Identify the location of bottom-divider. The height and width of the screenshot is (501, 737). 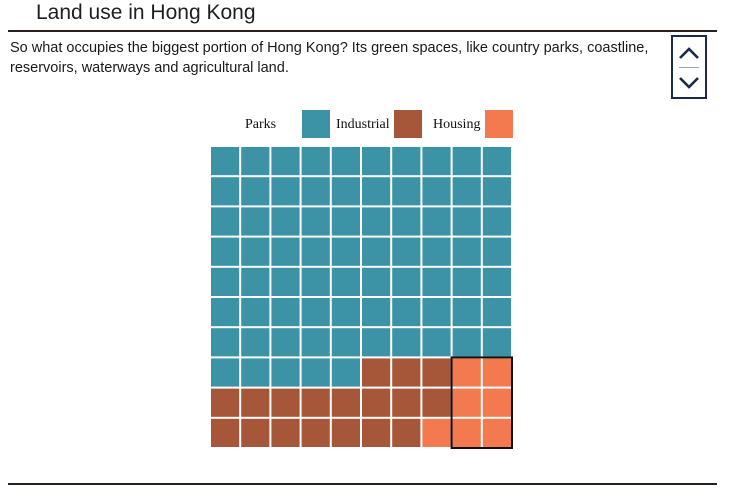
(362, 484).